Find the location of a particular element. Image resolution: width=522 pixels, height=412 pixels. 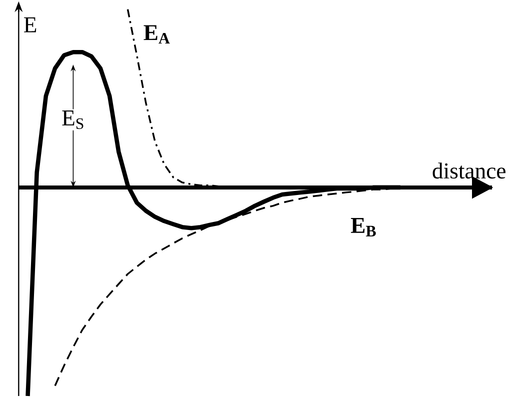

y-axis-title: E is located at coordinates (30, 24).